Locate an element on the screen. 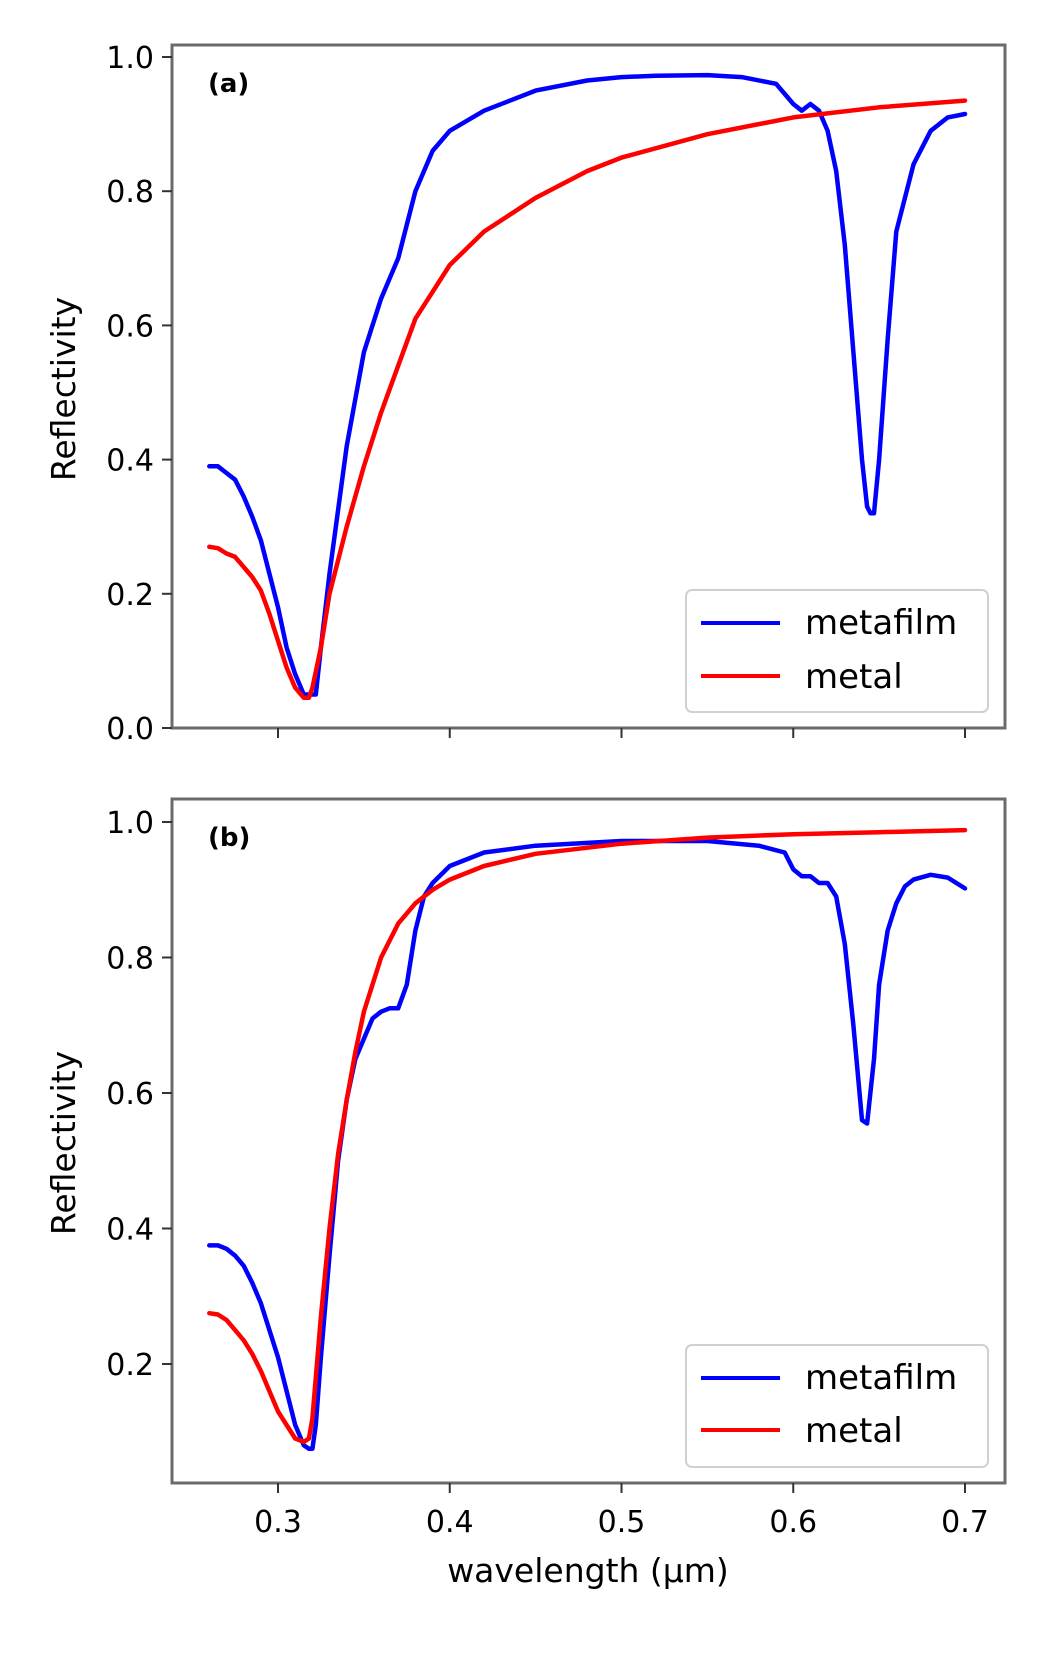 The image size is (1050, 1655). panel-a-ytick-label: 0.6 is located at coordinates (130, 326).